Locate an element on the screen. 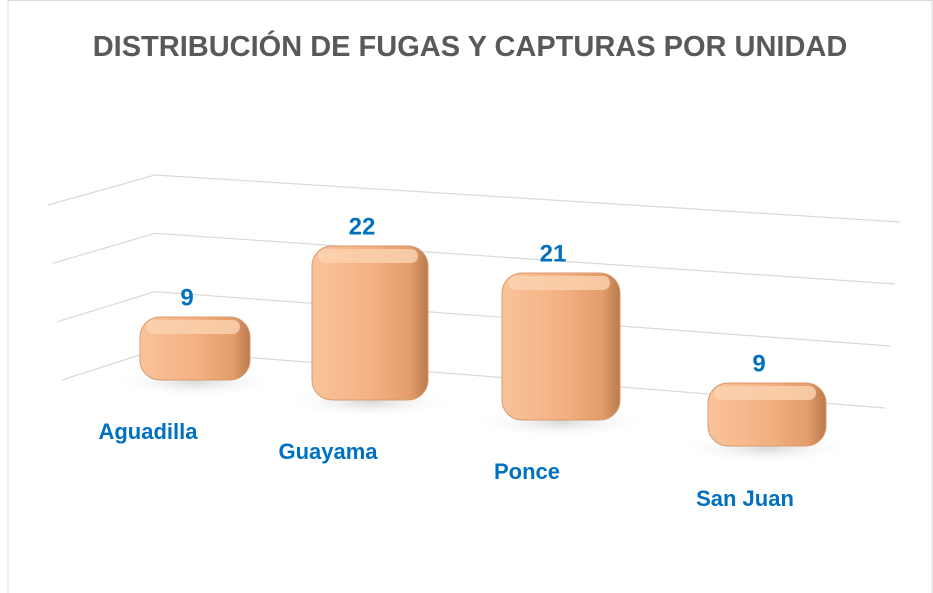 The height and width of the screenshot is (593, 933). value-label: 21 is located at coordinates (553, 253).